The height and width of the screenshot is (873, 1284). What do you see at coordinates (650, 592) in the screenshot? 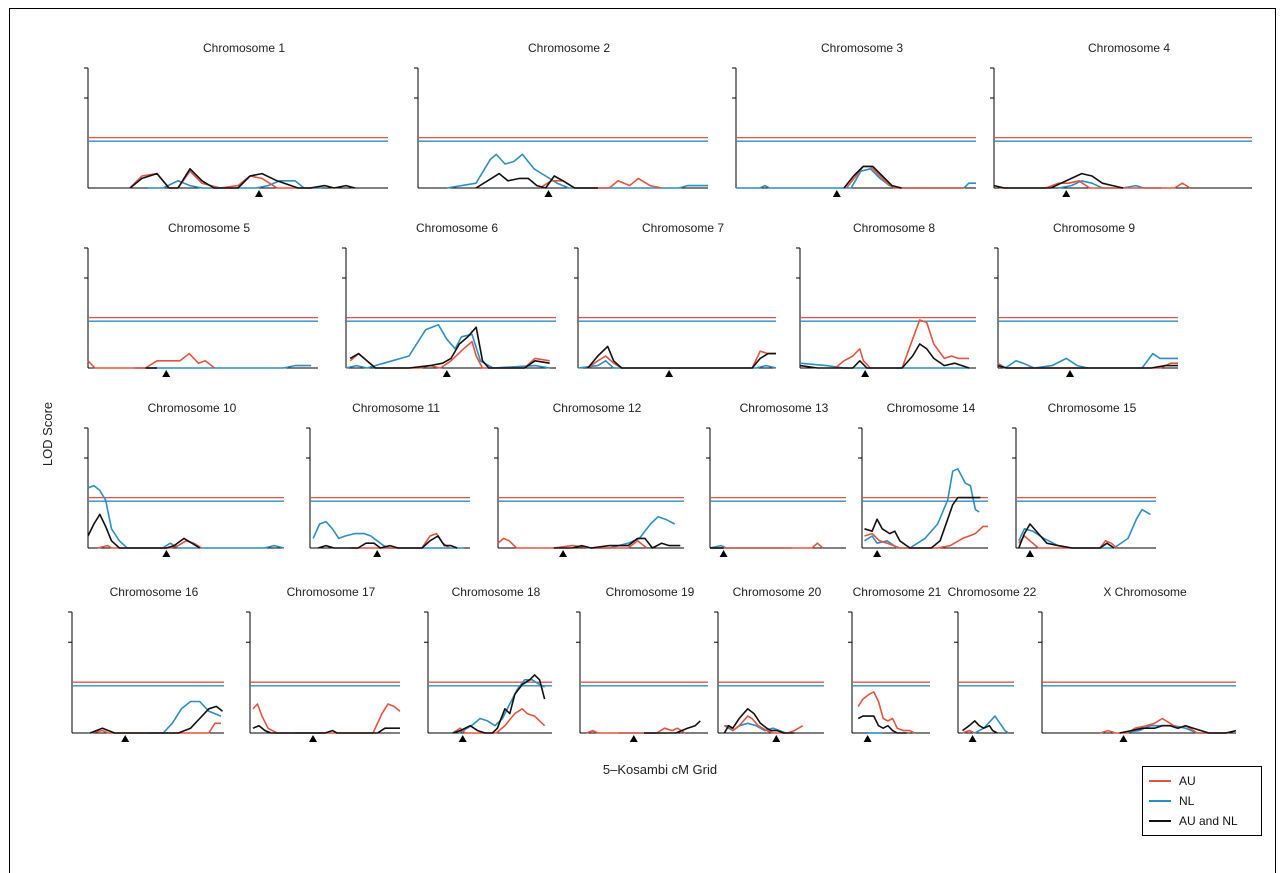
I see `panel-title: Chromosome 19` at bounding box center [650, 592].